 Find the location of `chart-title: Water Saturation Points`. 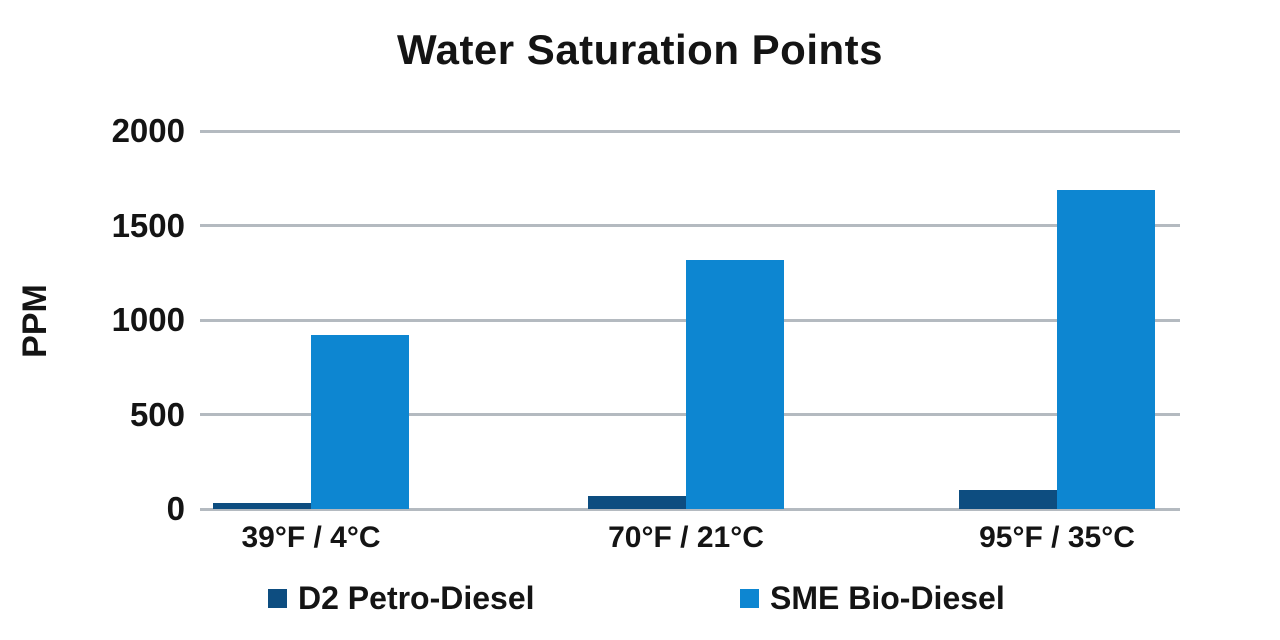

chart-title: Water Saturation Points is located at coordinates (640, 49).